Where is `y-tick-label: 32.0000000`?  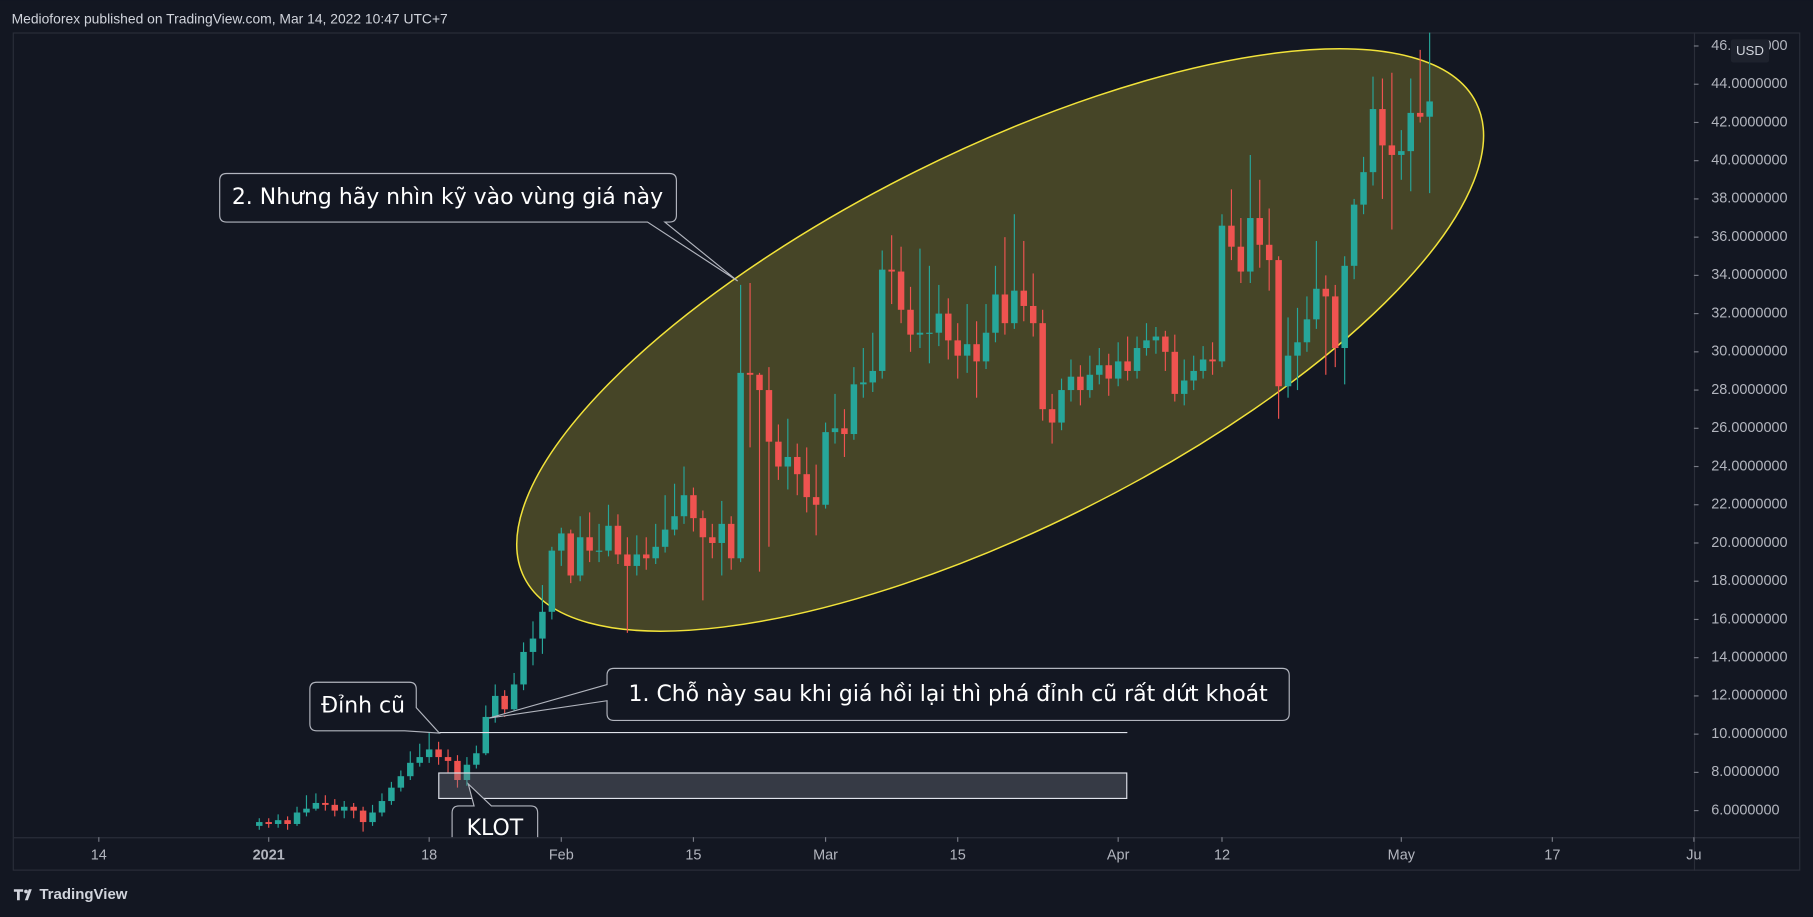
y-tick-label: 32.0000000 is located at coordinates (1749, 313).